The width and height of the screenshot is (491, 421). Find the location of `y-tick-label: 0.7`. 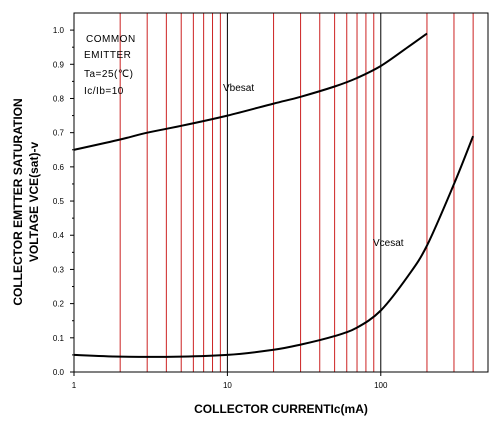

y-tick-label: 0.7 is located at coordinates (59, 133).